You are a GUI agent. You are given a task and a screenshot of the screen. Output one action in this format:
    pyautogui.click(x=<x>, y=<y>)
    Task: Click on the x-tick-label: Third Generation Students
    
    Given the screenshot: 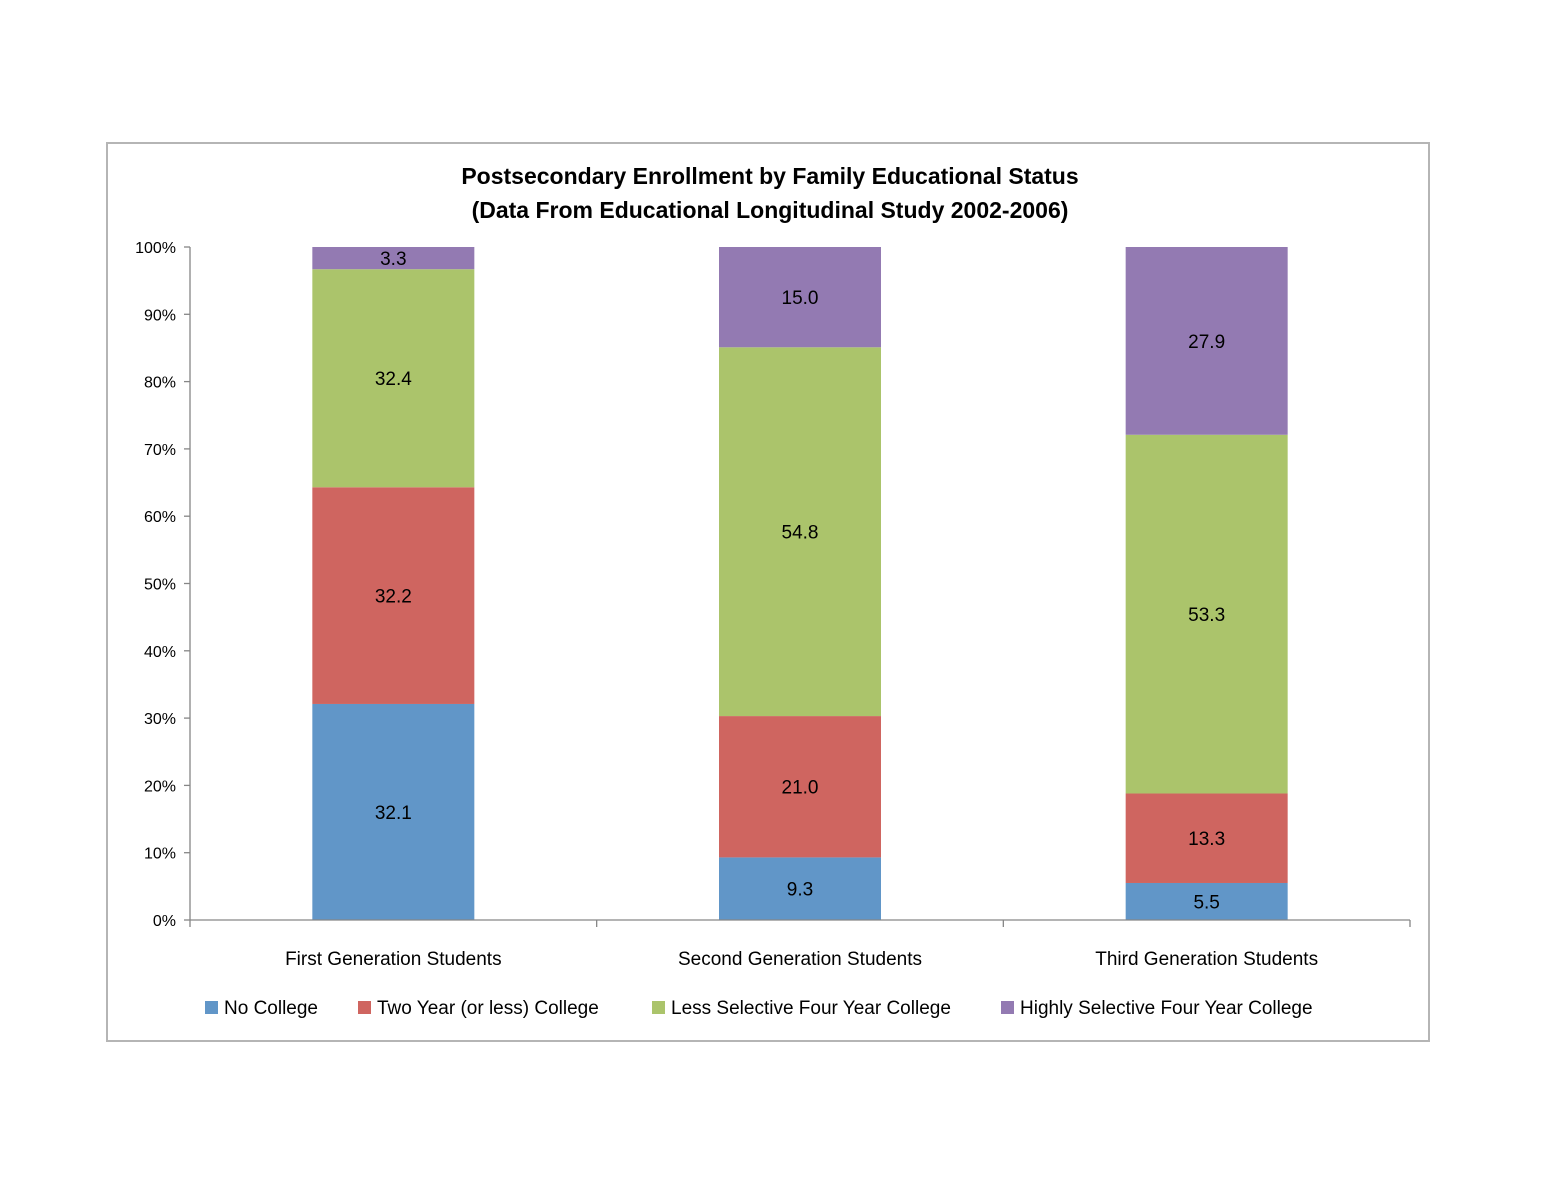 What is the action you would take?
    pyautogui.click(x=1206, y=959)
    